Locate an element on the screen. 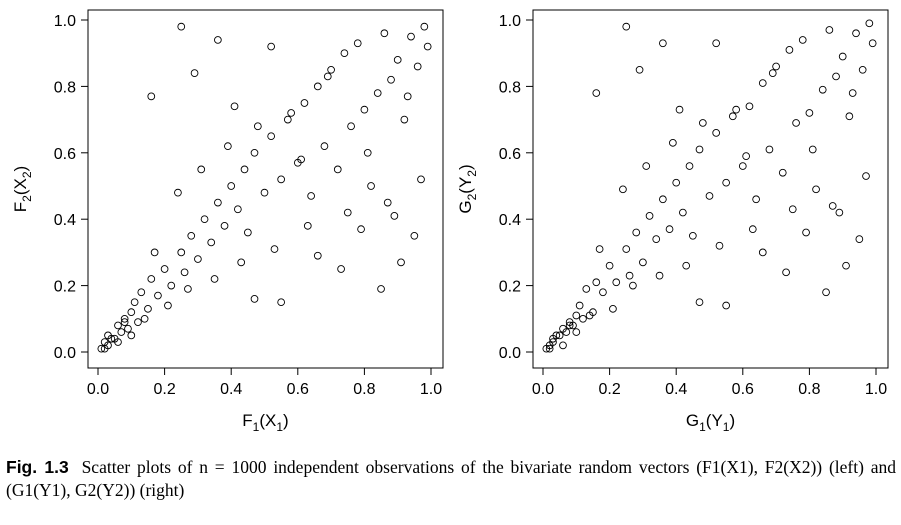 The height and width of the screenshot is (525, 901). y-tick-label: 0.4 is located at coordinates (65, 220).